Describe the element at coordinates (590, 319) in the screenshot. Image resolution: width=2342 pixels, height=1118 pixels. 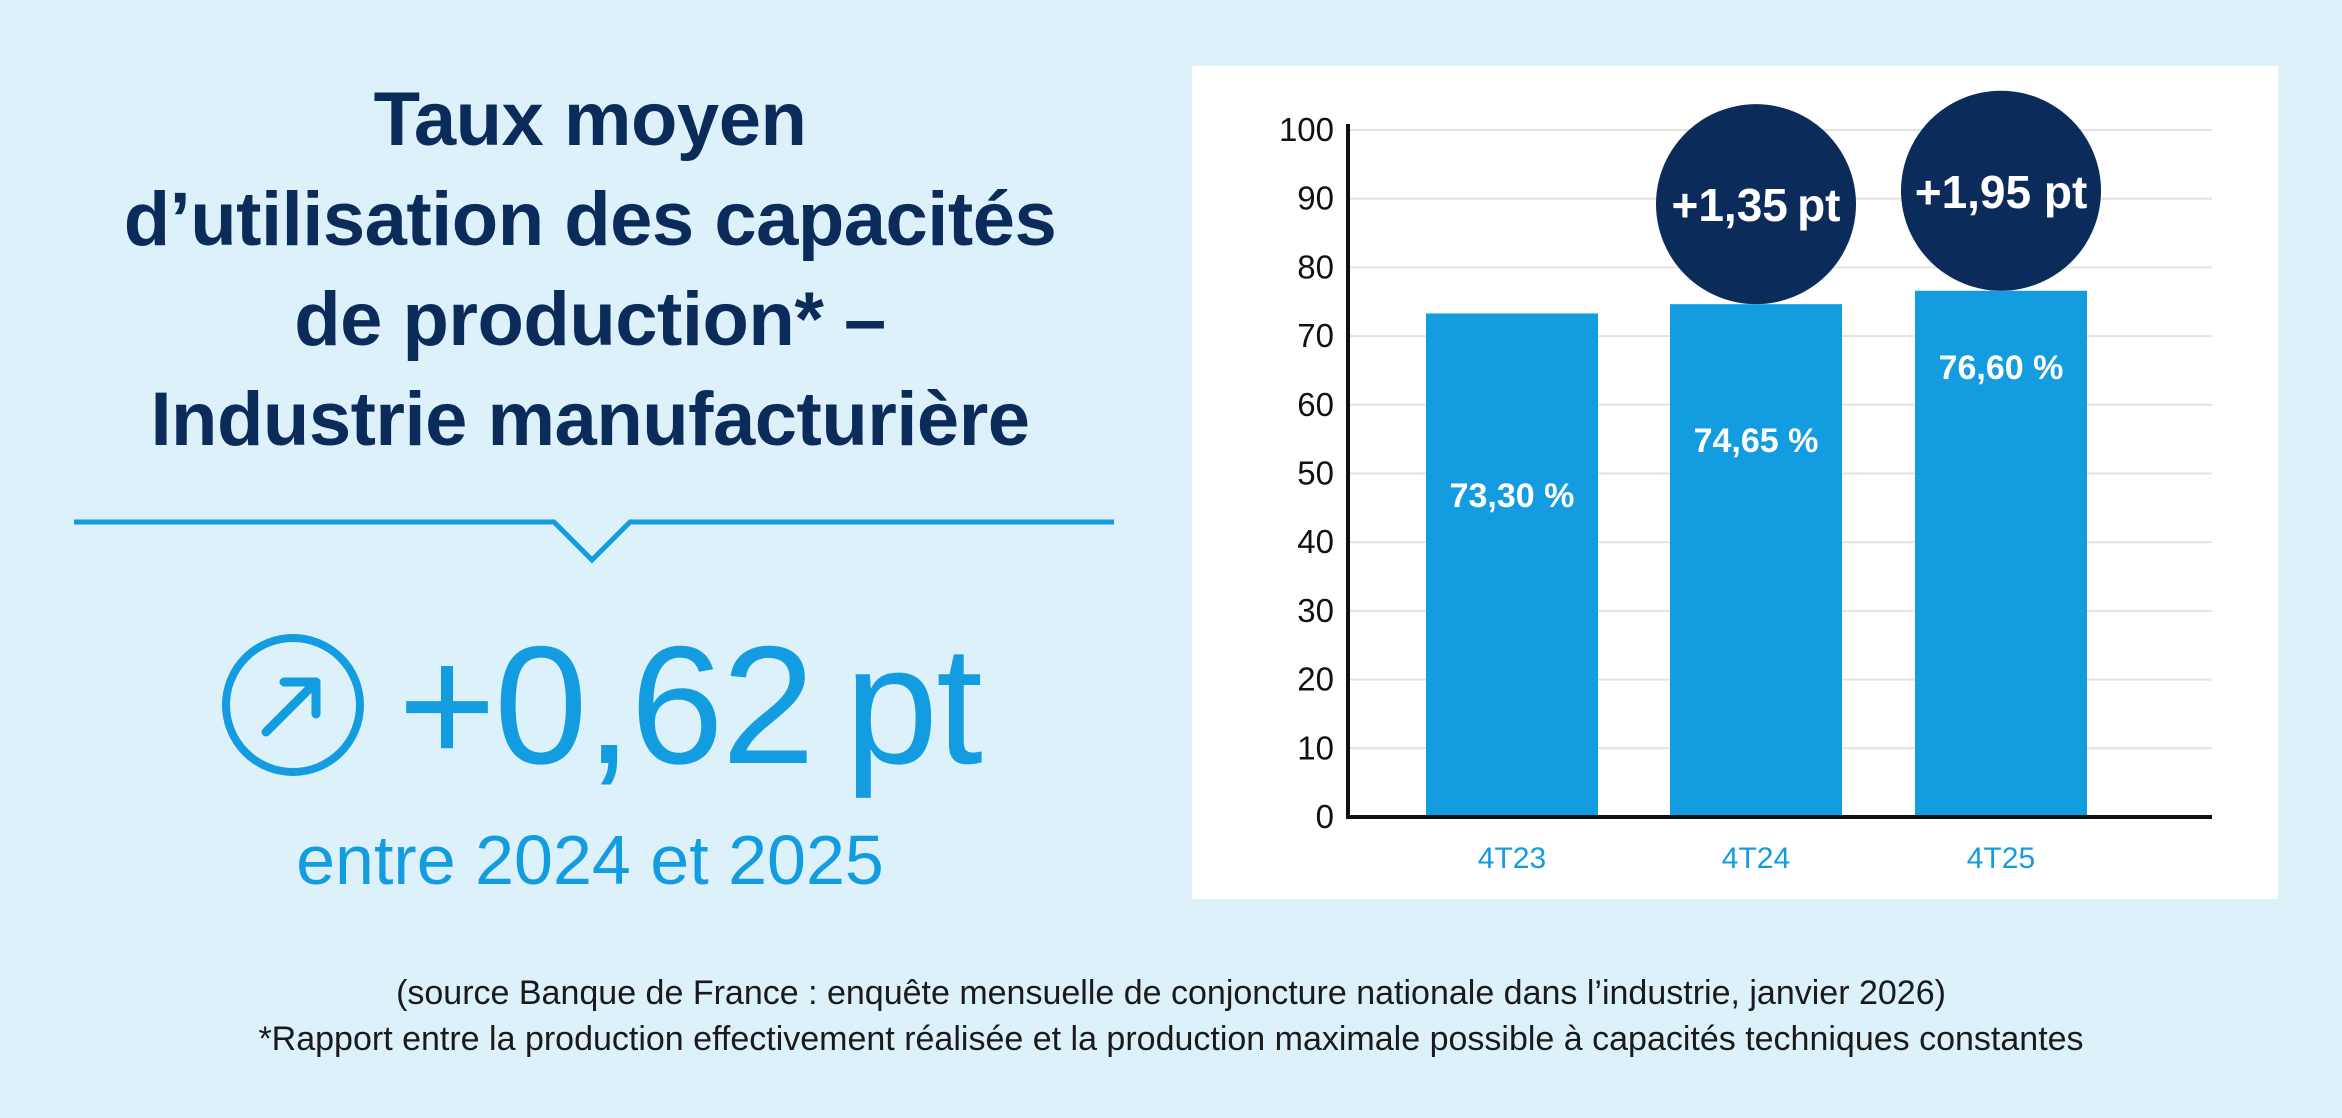
I see `title-line: de production* –` at that location.